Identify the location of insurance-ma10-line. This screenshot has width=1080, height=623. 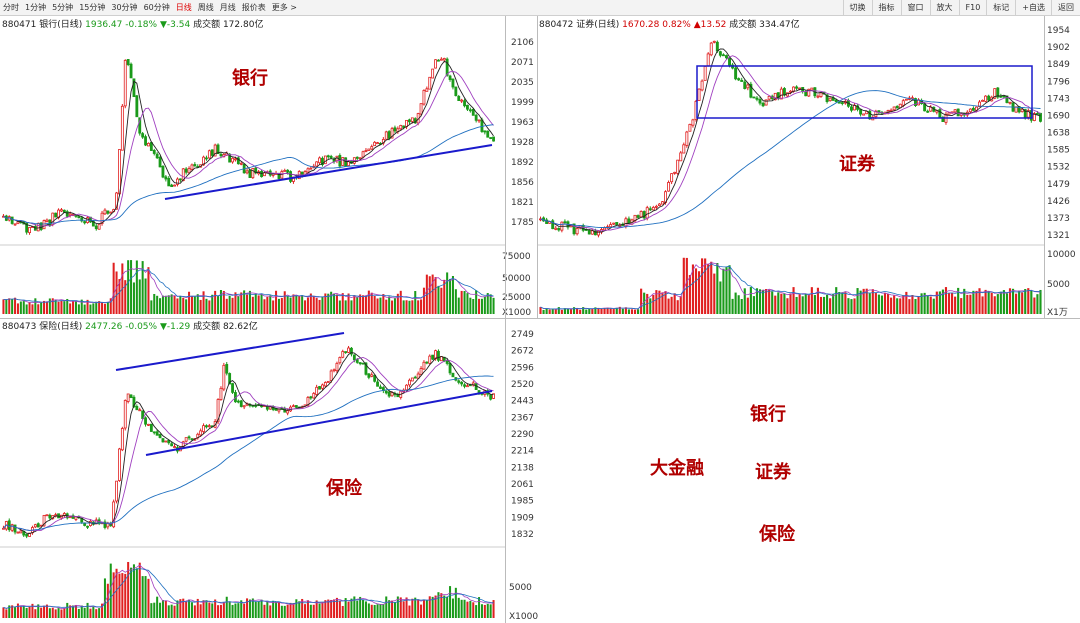
(248, 444).